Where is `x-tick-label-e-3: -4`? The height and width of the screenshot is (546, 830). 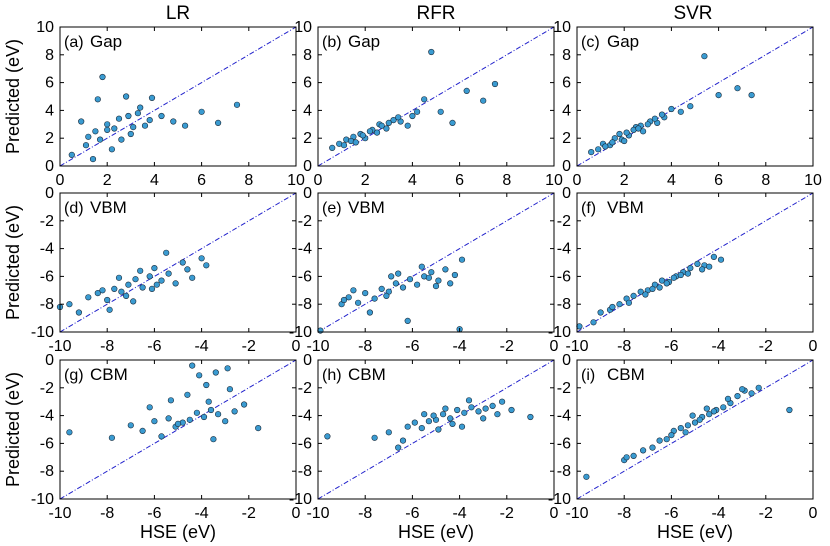 x-tick-label-e-3: -4 is located at coordinates (459, 346).